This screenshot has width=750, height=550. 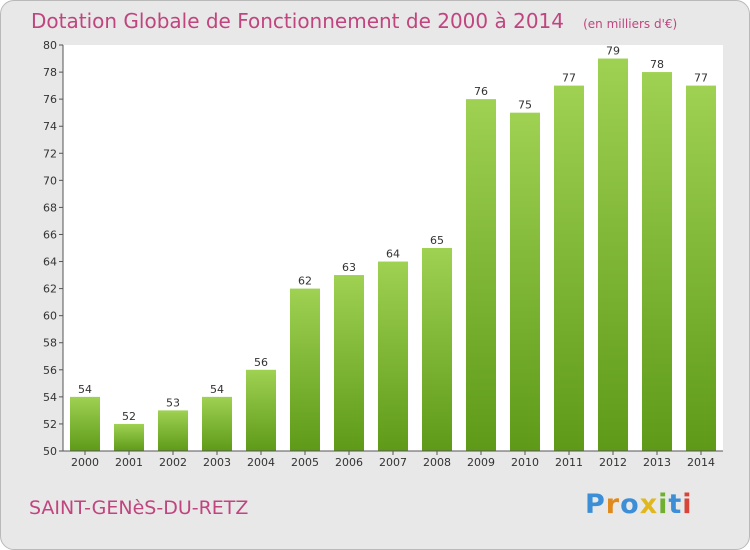 I want to click on bar-value-label: 52, so click(x=129, y=416).